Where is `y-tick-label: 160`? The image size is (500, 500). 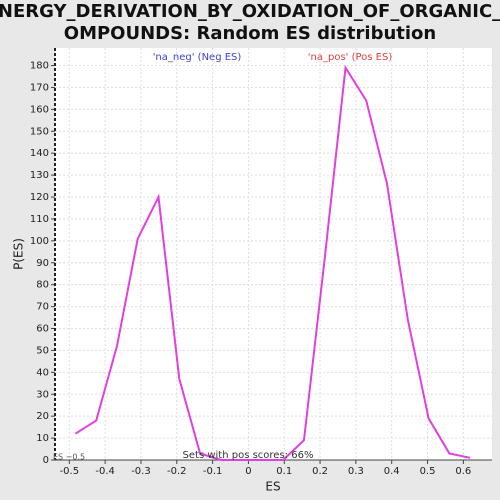
y-tick-label: 160 is located at coordinates (39, 109).